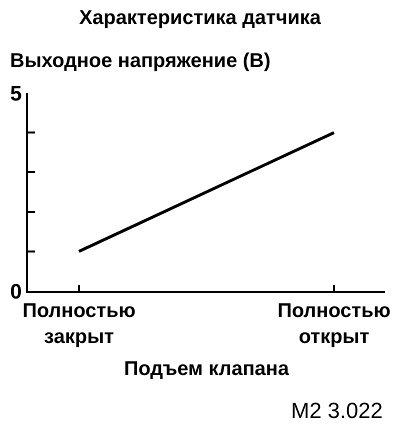 Image resolution: width=400 pixels, height=424 pixels. Describe the element at coordinates (16, 292) in the screenshot. I see `y-tick-label: 0` at that location.